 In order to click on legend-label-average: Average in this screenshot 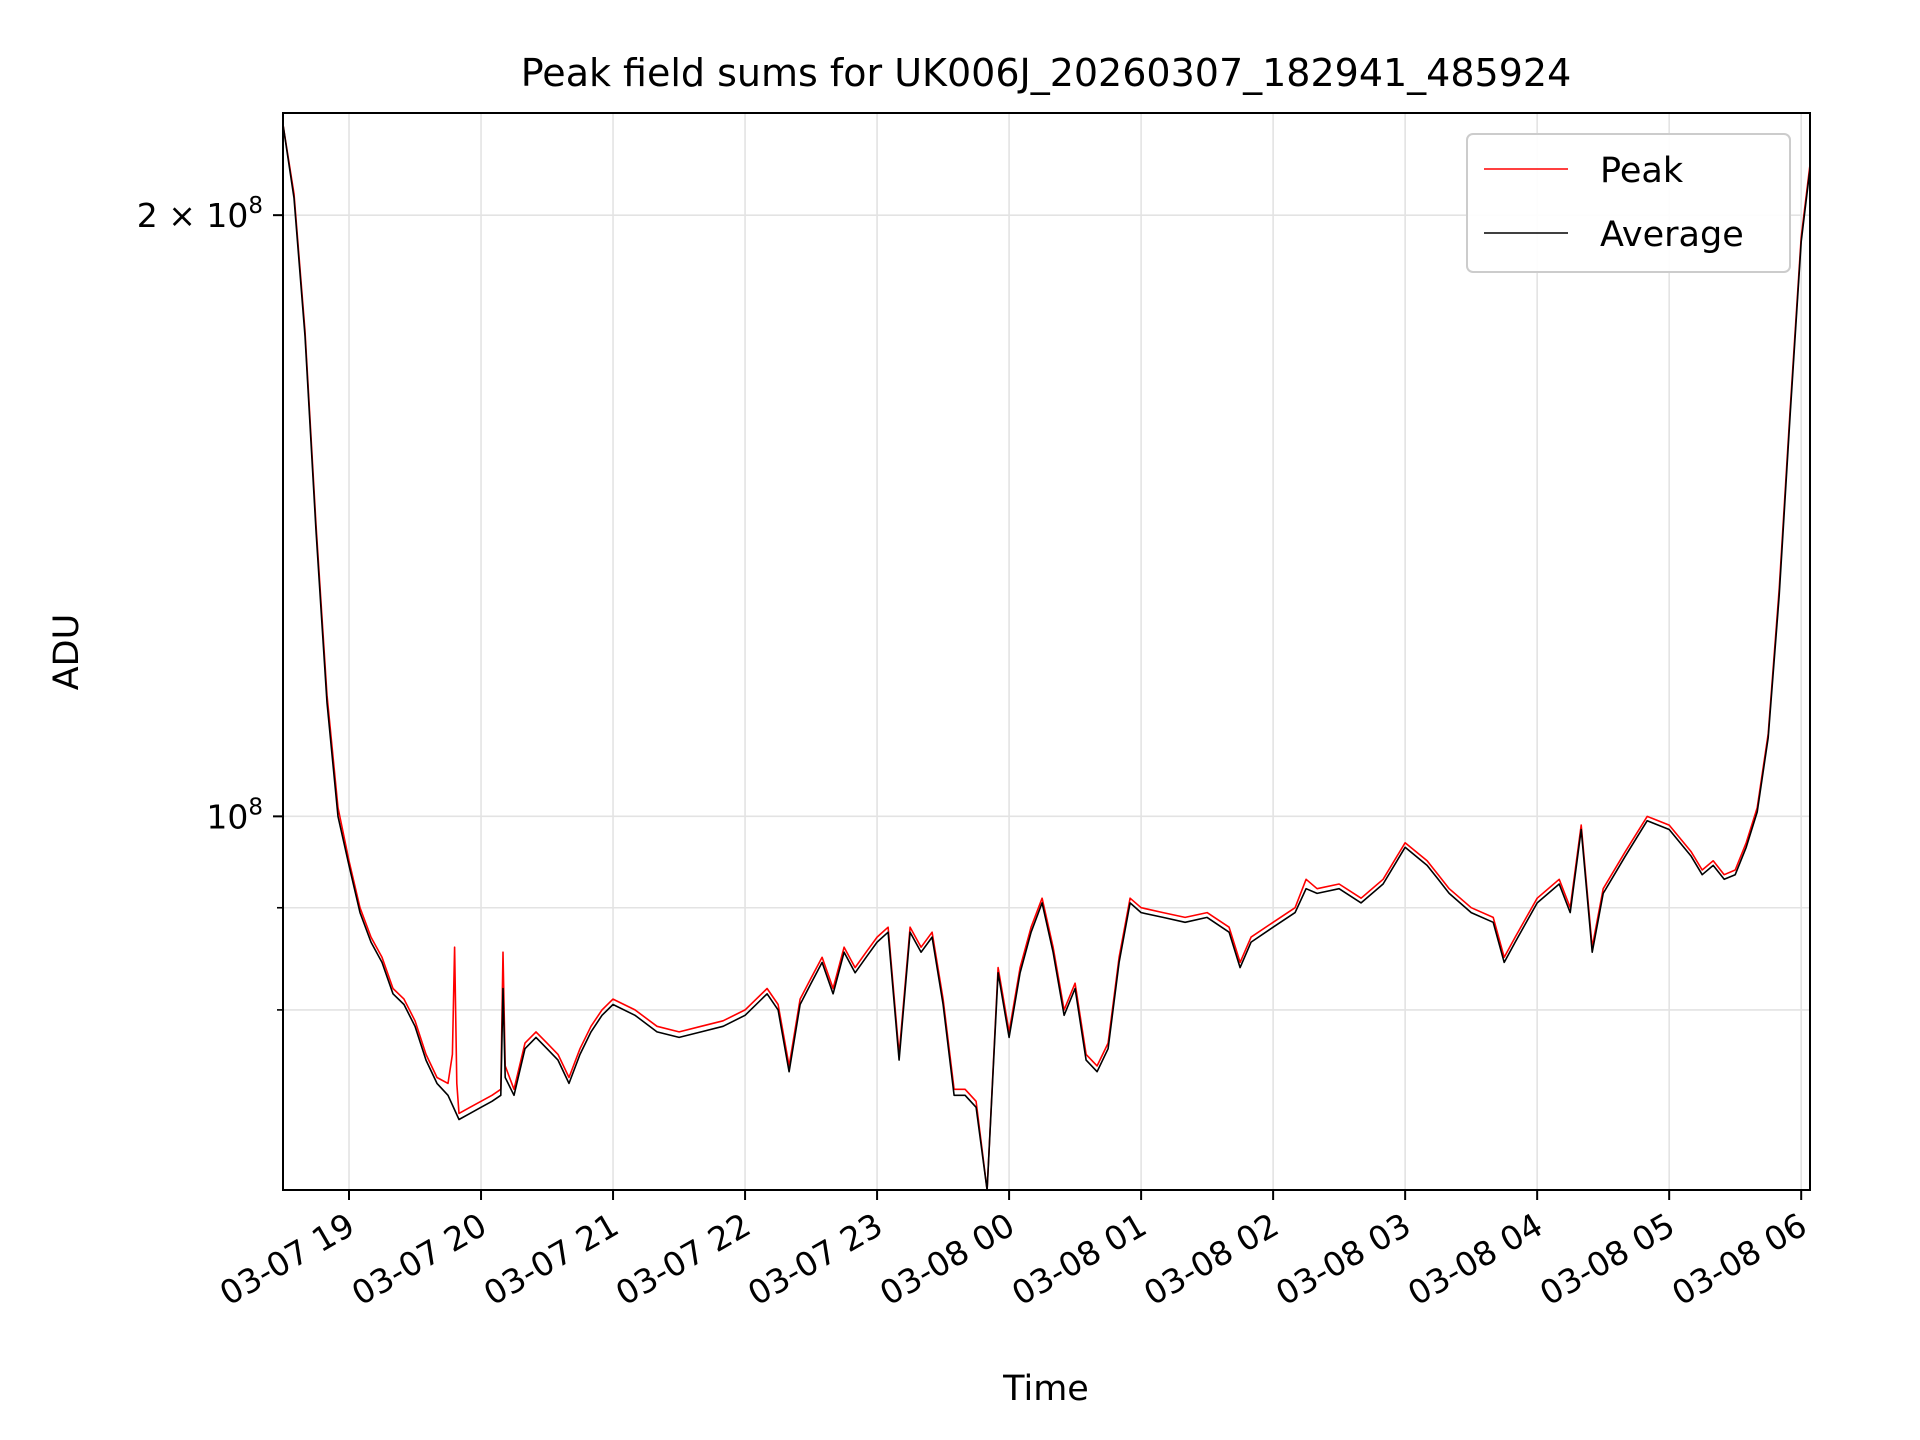, I will do `click(1672, 235)`.